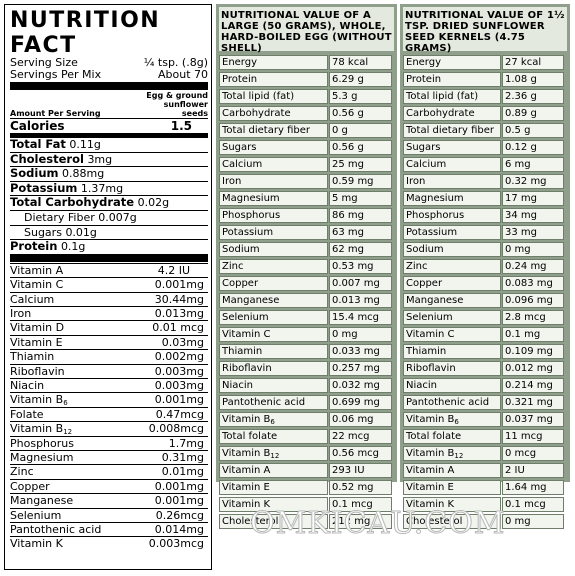 This screenshot has width=575, height=576. I want to click on egg-row: Calcium 25 mg, so click(305, 164).